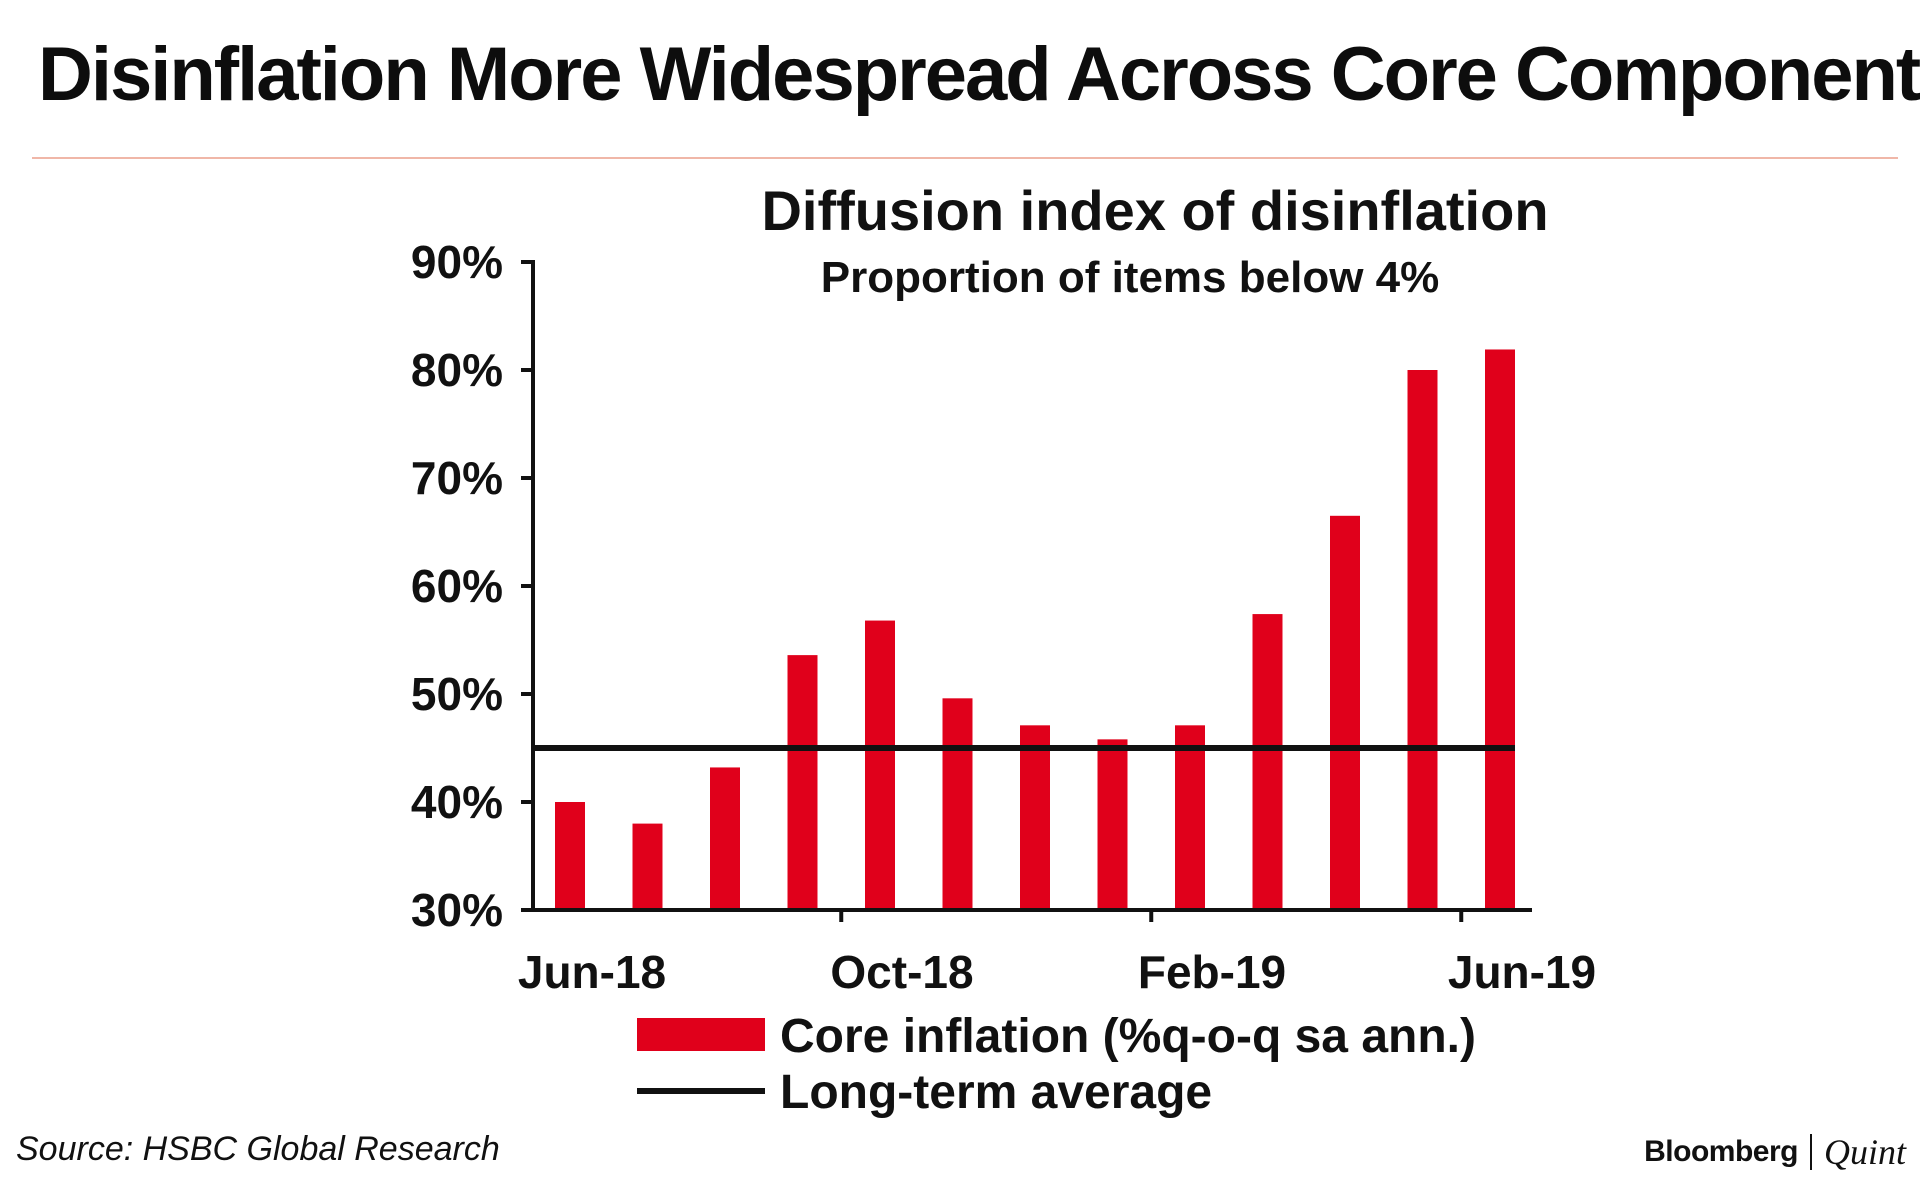 Image resolution: width=1920 pixels, height=1178 pixels. What do you see at coordinates (457, 694) in the screenshot?
I see `y-tick-label-50: 50%` at bounding box center [457, 694].